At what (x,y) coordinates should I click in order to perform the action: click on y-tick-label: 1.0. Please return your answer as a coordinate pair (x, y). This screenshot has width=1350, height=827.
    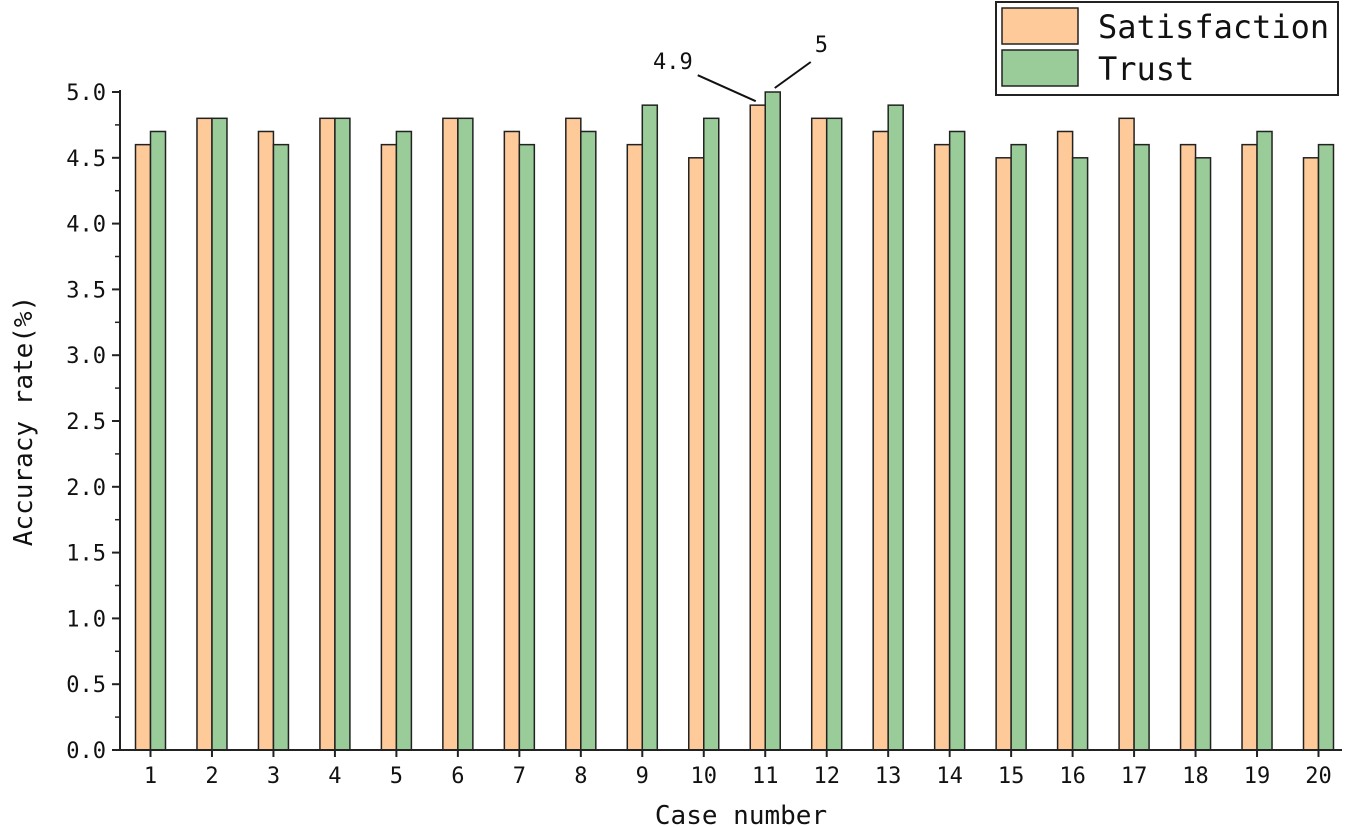
    Looking at the image, I should click on (86, 619).